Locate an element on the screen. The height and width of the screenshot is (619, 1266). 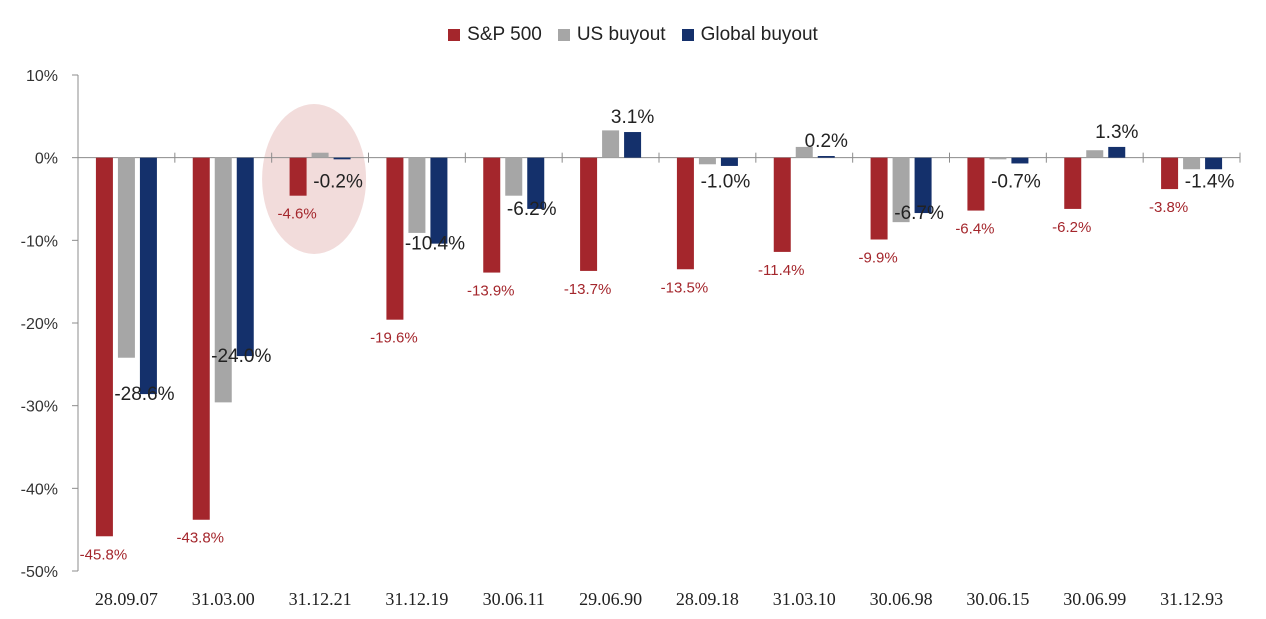
chart-legend: S&P 500 US buyout Global buyout is located at coordinates (633, 35).